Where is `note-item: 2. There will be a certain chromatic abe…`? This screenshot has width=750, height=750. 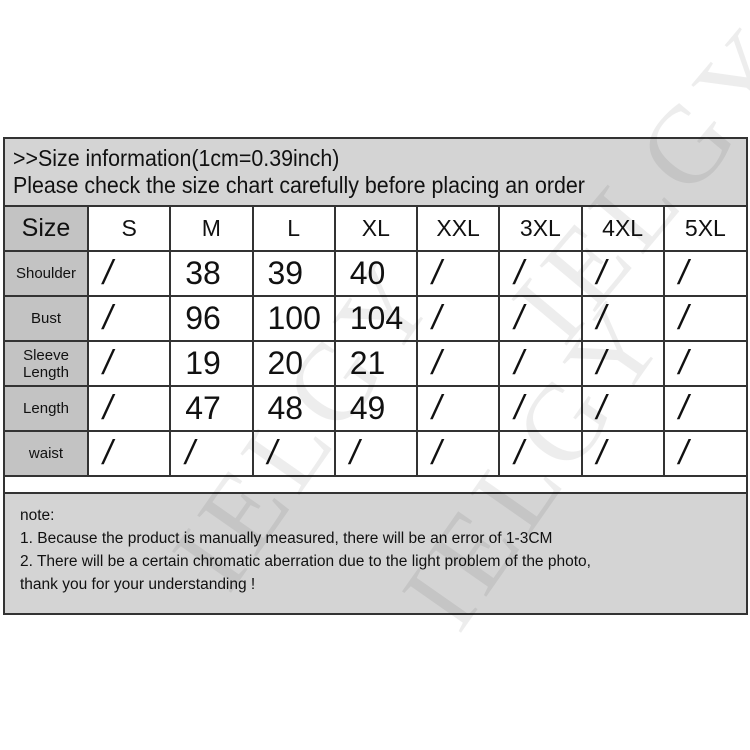
note-item: 2. There will be a certain chromatic abe… is located at coordinates (305, 561).